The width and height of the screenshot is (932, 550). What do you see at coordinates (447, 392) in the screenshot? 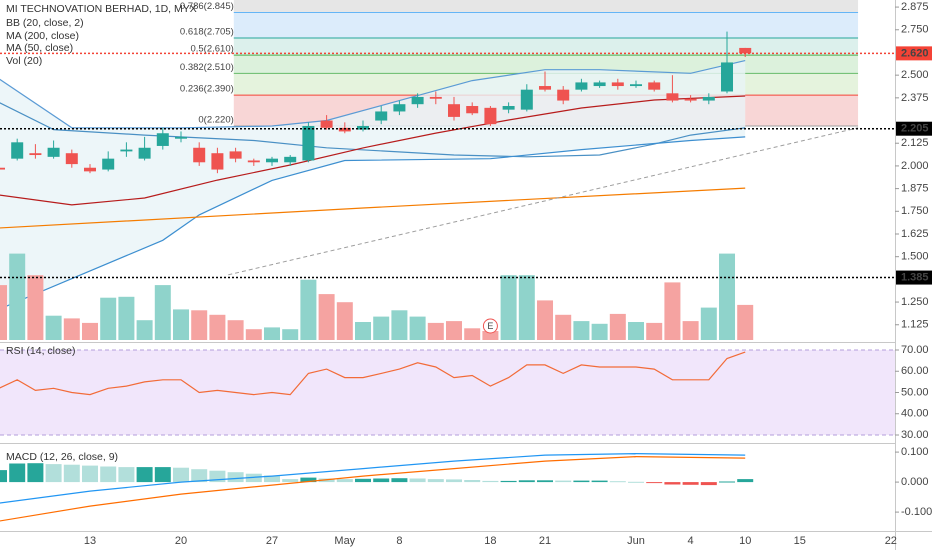
I see `rsi-band` at bounding box center [447, 392].